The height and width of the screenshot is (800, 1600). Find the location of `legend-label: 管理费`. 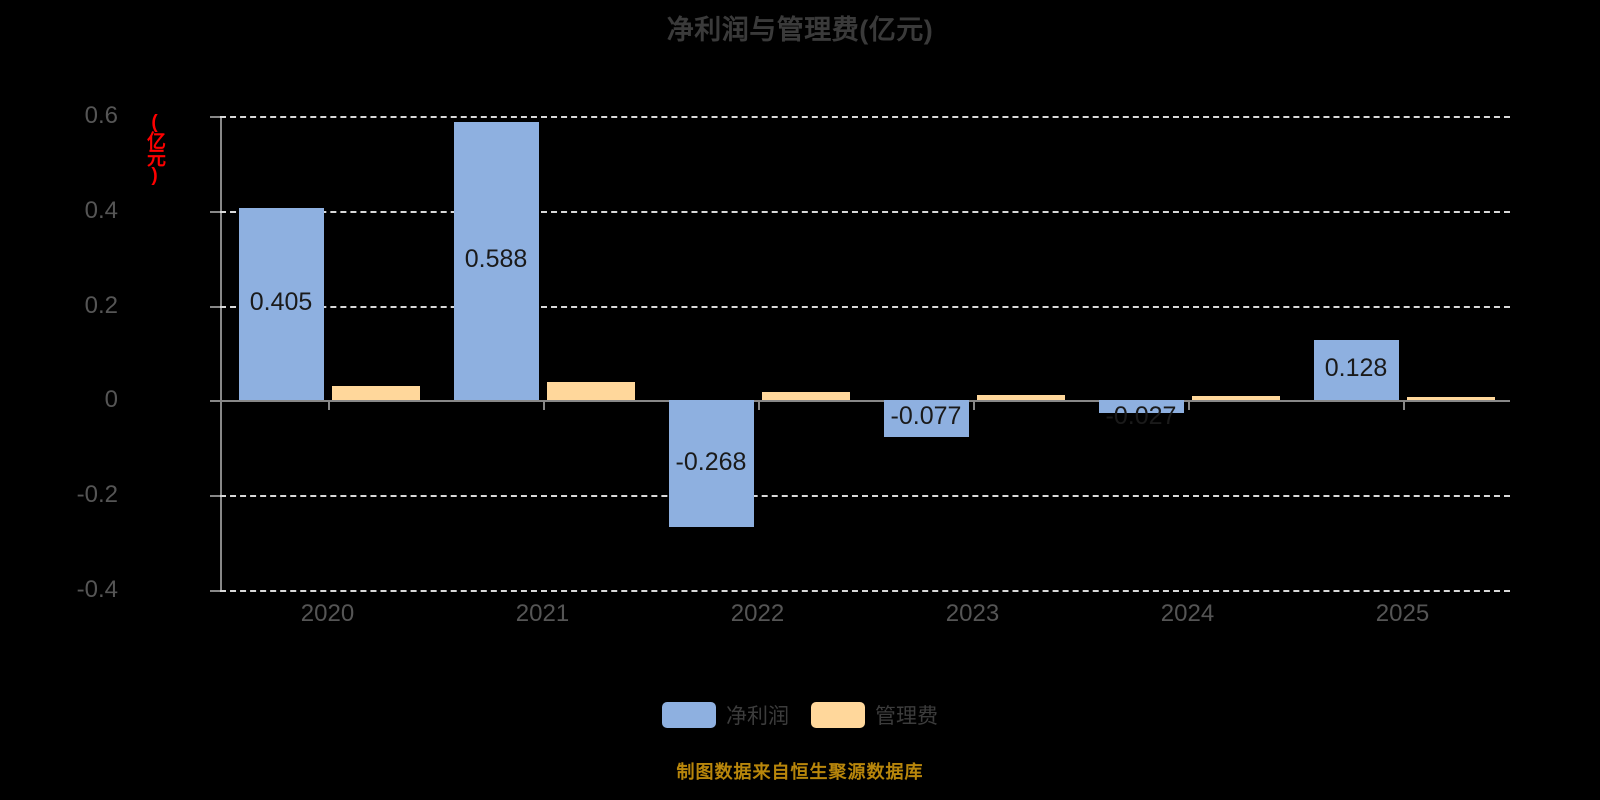

legend-label: 管理费 is located at coordinates (906, 716).